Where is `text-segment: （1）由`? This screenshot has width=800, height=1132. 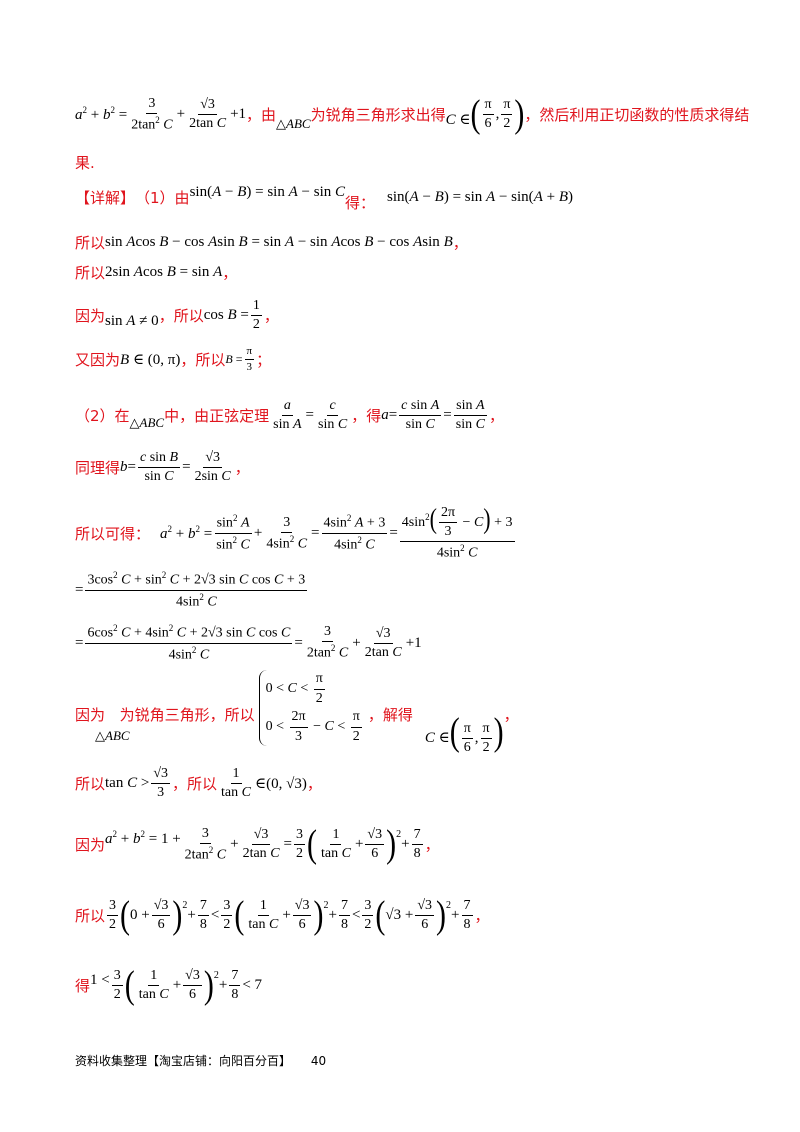 text-segment: （1）由 is located at coordinates (162, 198).